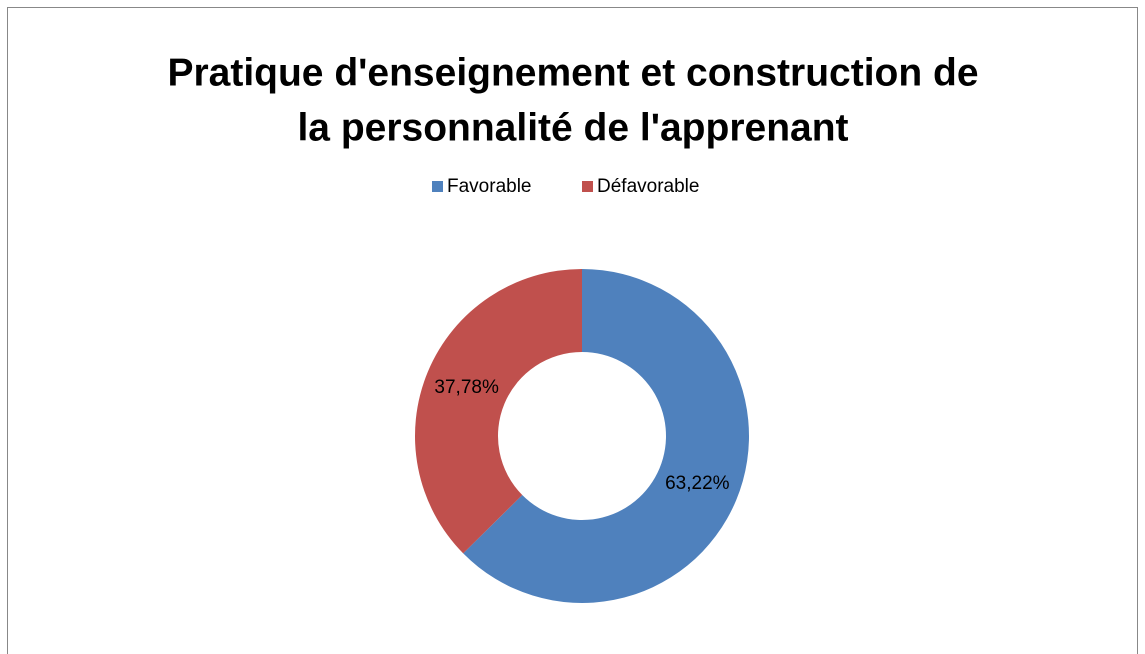 This screenshot has height=654, width=1145. Describe the element at coordinates (697, 483) in the screenshot. I see `data-label: 63,22%` at that location.